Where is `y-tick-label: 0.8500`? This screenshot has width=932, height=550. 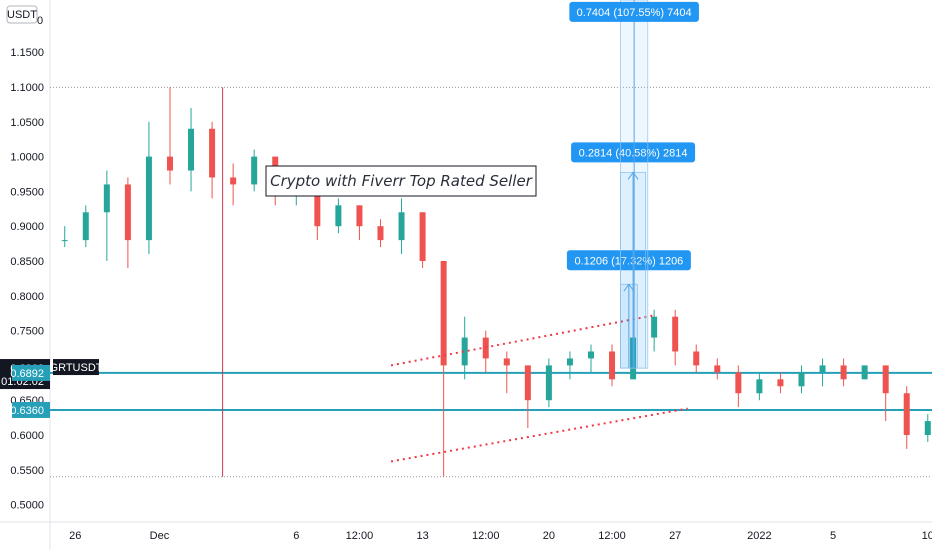 y-tick-label: 0.8500 is located at coordinates (27, 262).